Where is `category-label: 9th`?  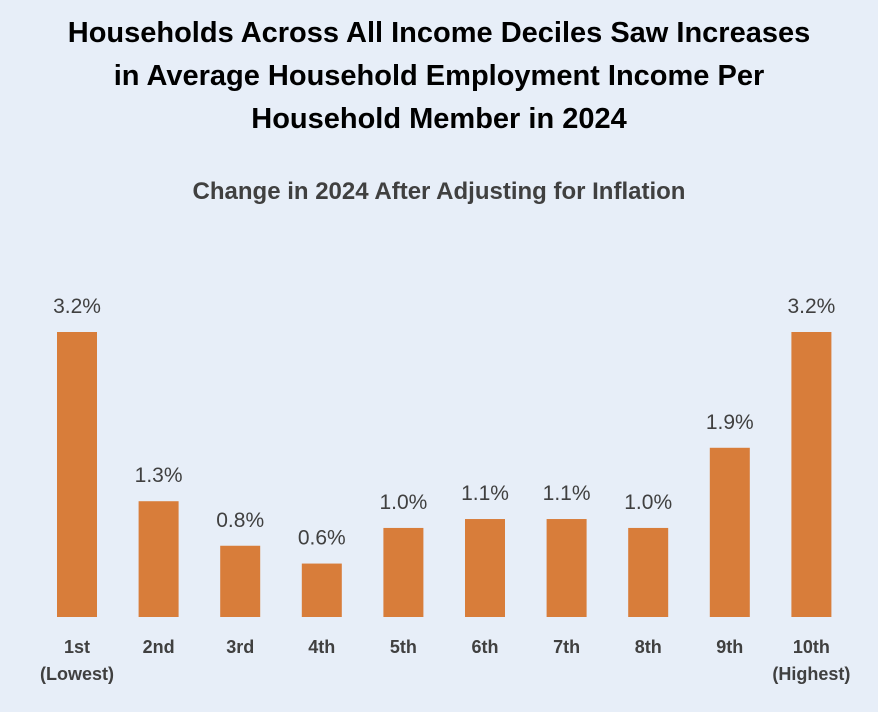 category-label: 9th is located at coordinates (729, 647).